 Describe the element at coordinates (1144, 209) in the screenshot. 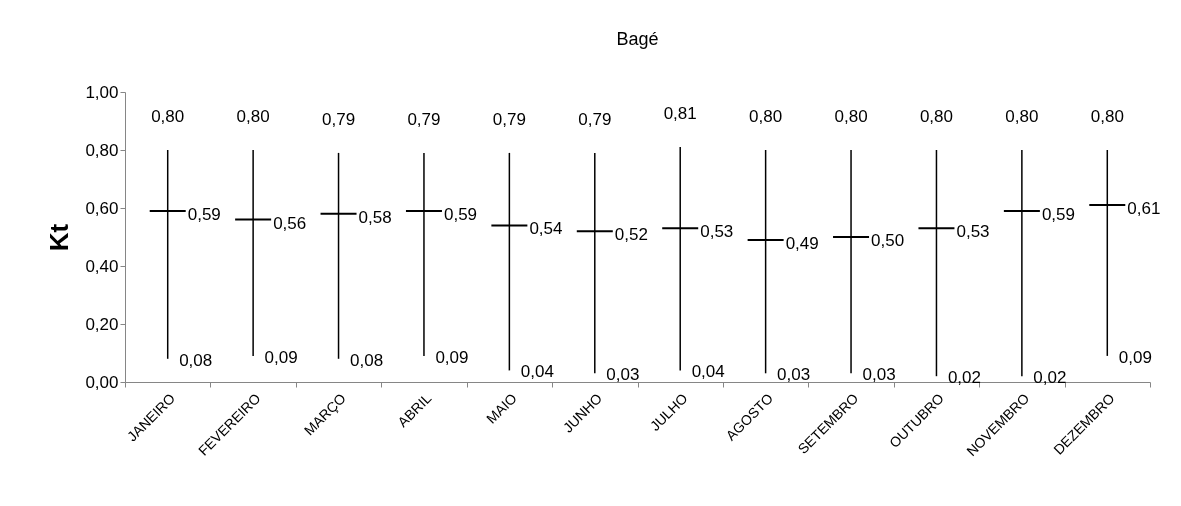

I see `annotation: 0,61` at that location.